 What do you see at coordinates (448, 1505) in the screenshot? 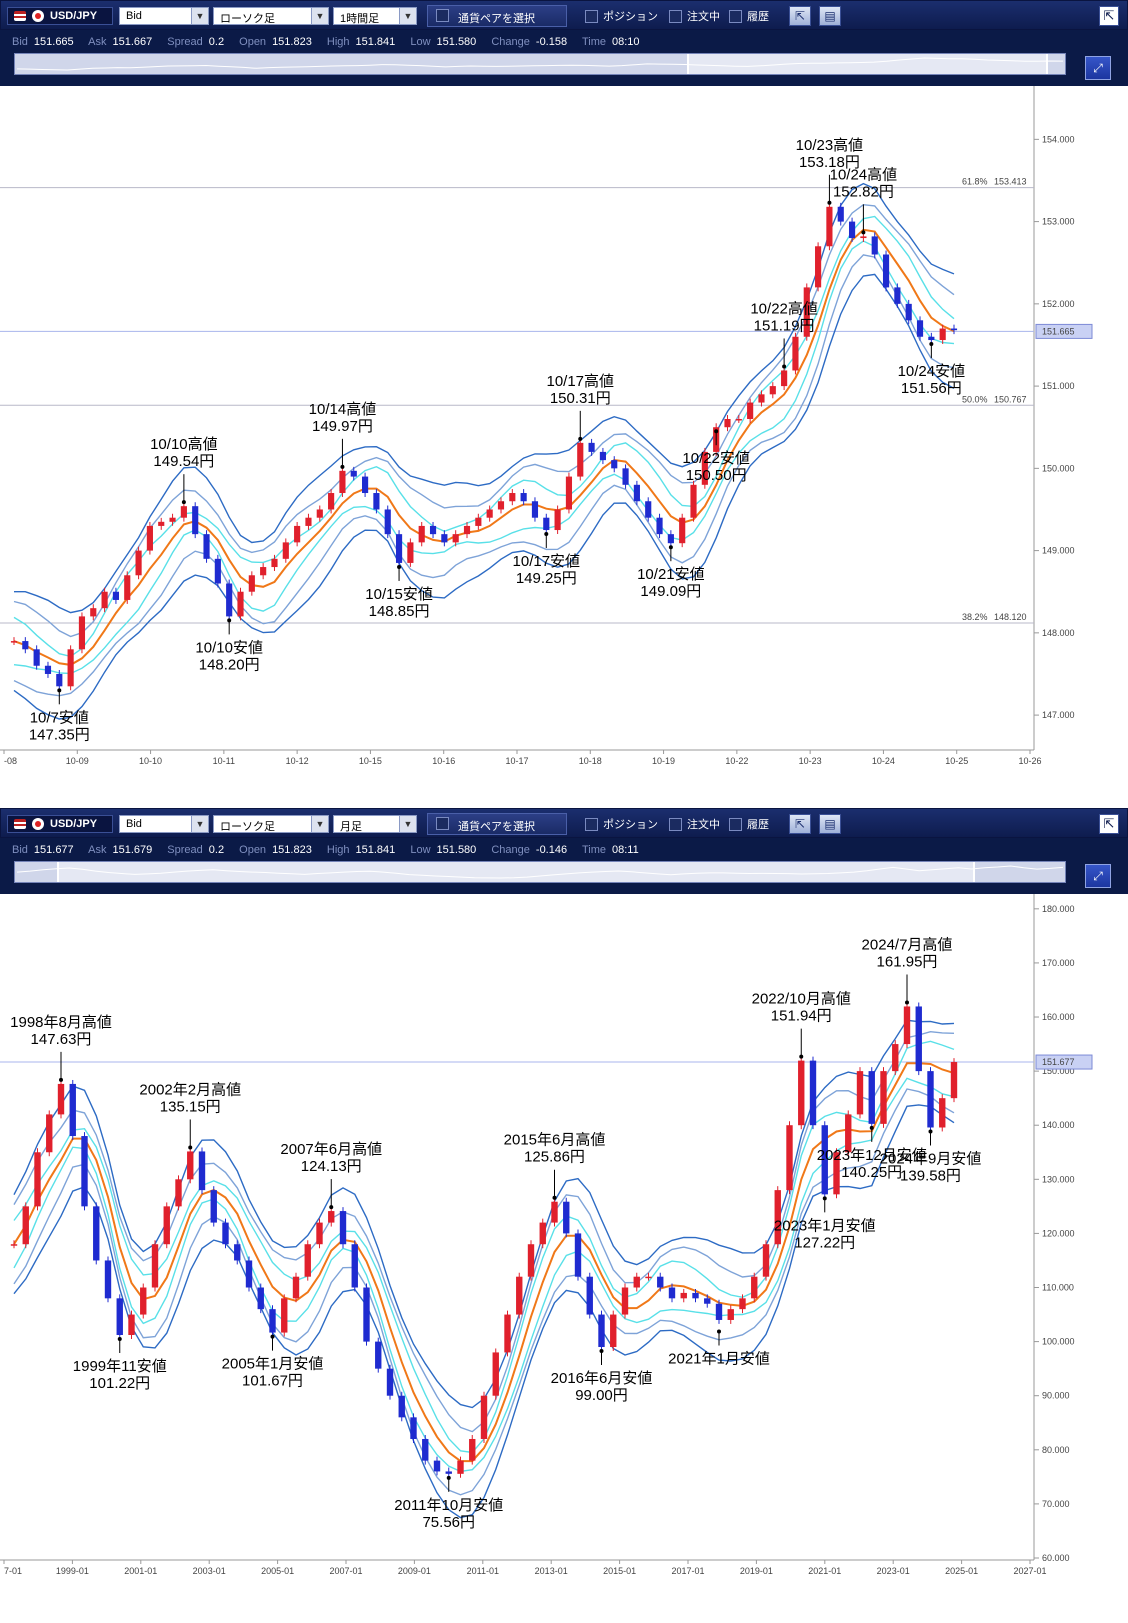
I see `annotation-label: 2011年10月安値` at bounding box center [448, 1505].